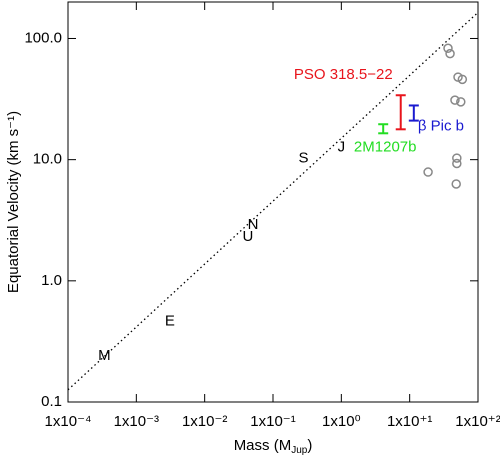  I want to click on x-axis-label: Mass (MJup), so click(273, 446).